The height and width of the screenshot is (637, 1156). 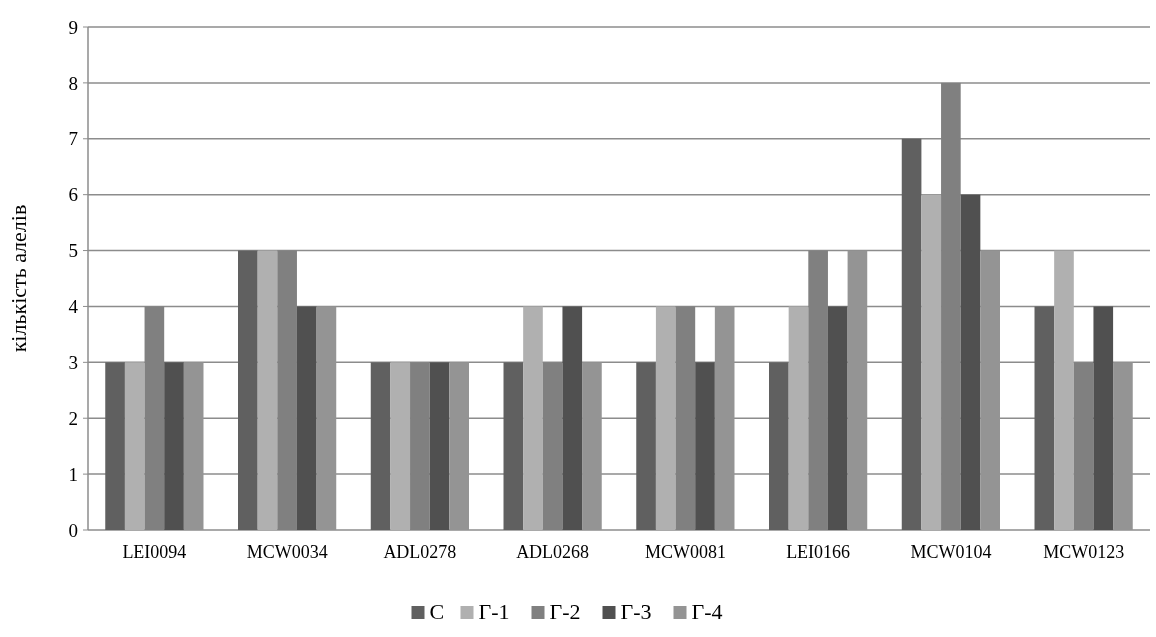 I want to click on y-tick-label: 8, so click(x=73, y=83).